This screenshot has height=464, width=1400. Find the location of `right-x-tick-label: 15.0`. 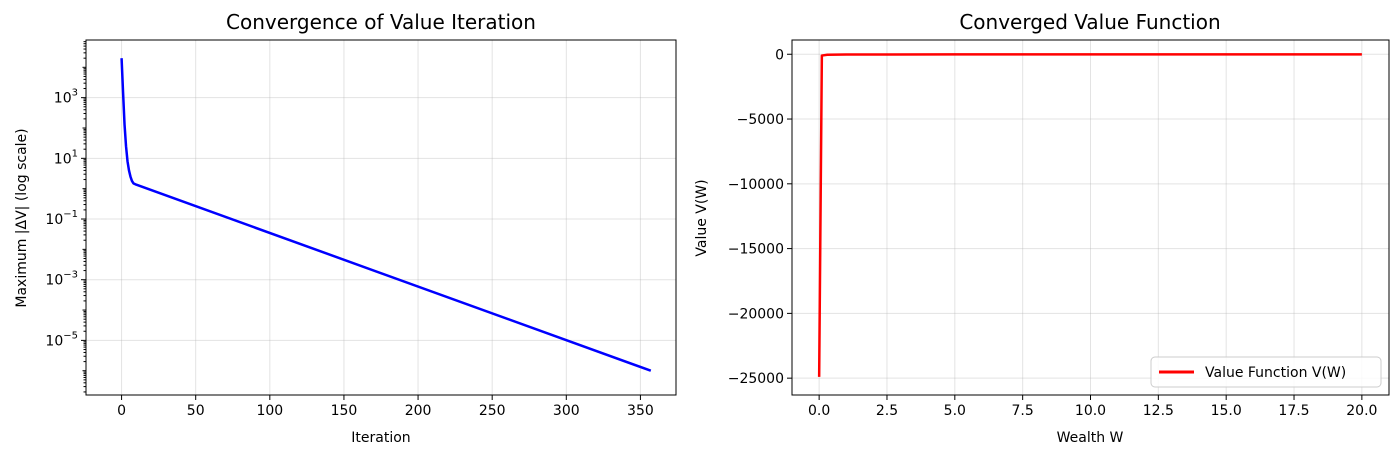

right-x-tick-label: 15.0 is located at coordinates (1226, 411).